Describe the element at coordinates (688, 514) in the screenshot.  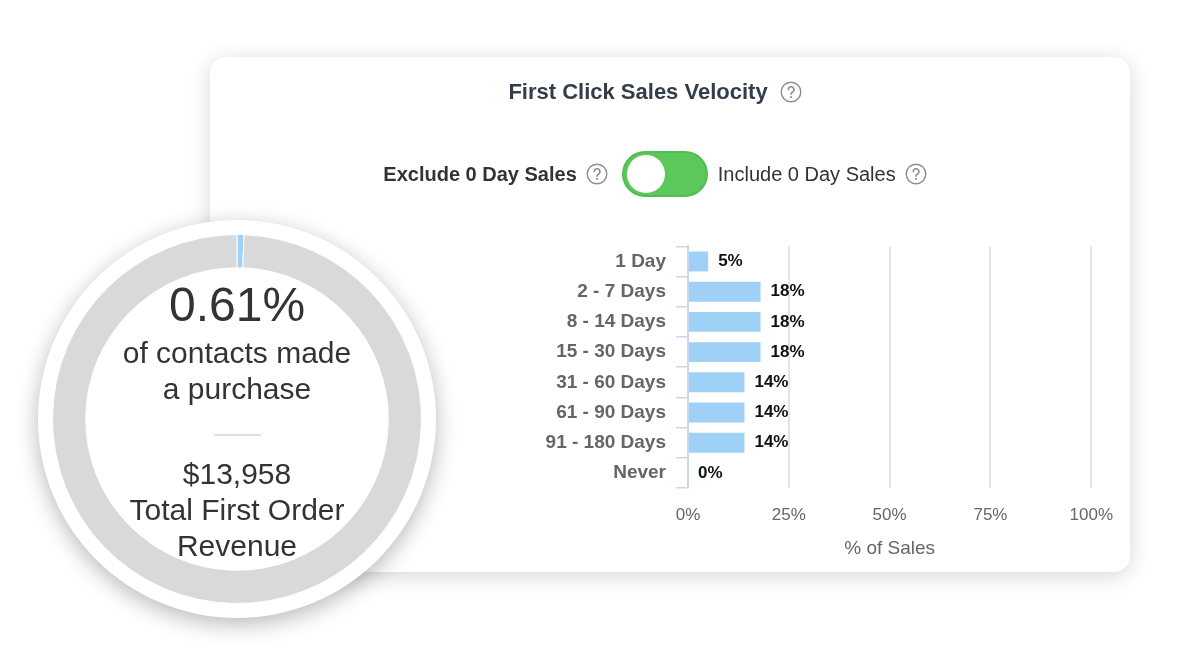
I see `x-tick-label: 0%` at that location.